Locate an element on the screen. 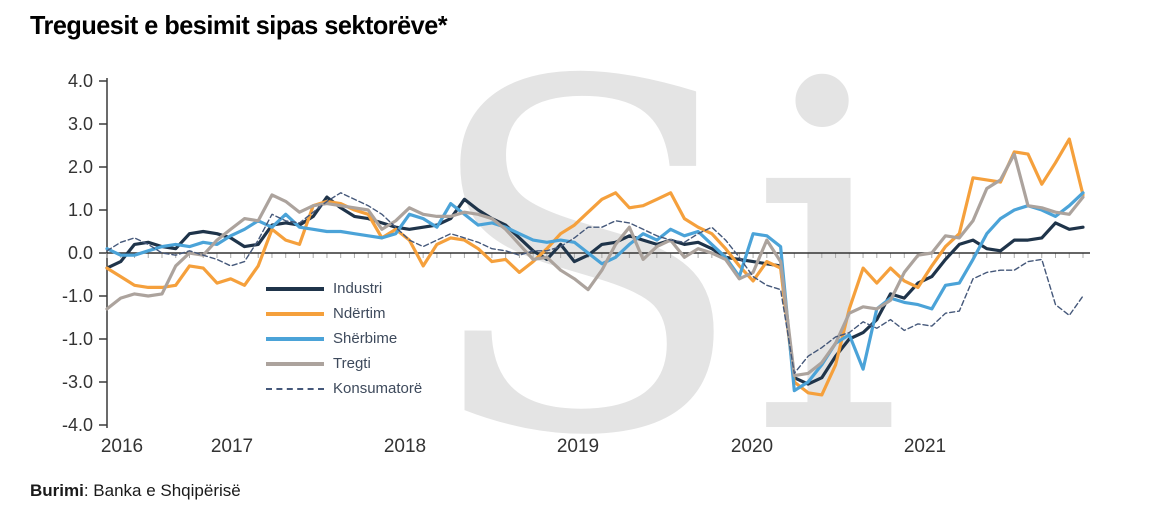 The height and width of the screenshot is (524, 1150). legend-label: Shërbime is located at coordinates (365, 338).